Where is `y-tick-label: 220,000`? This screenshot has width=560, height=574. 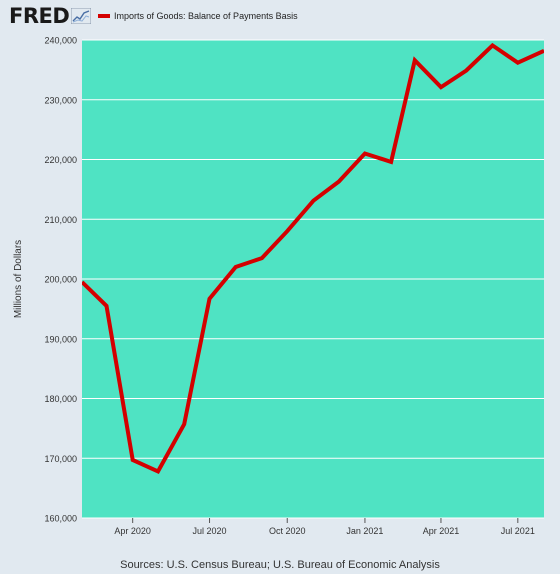 y-tick-label: 220,000 is located at coordinates (60, 160).